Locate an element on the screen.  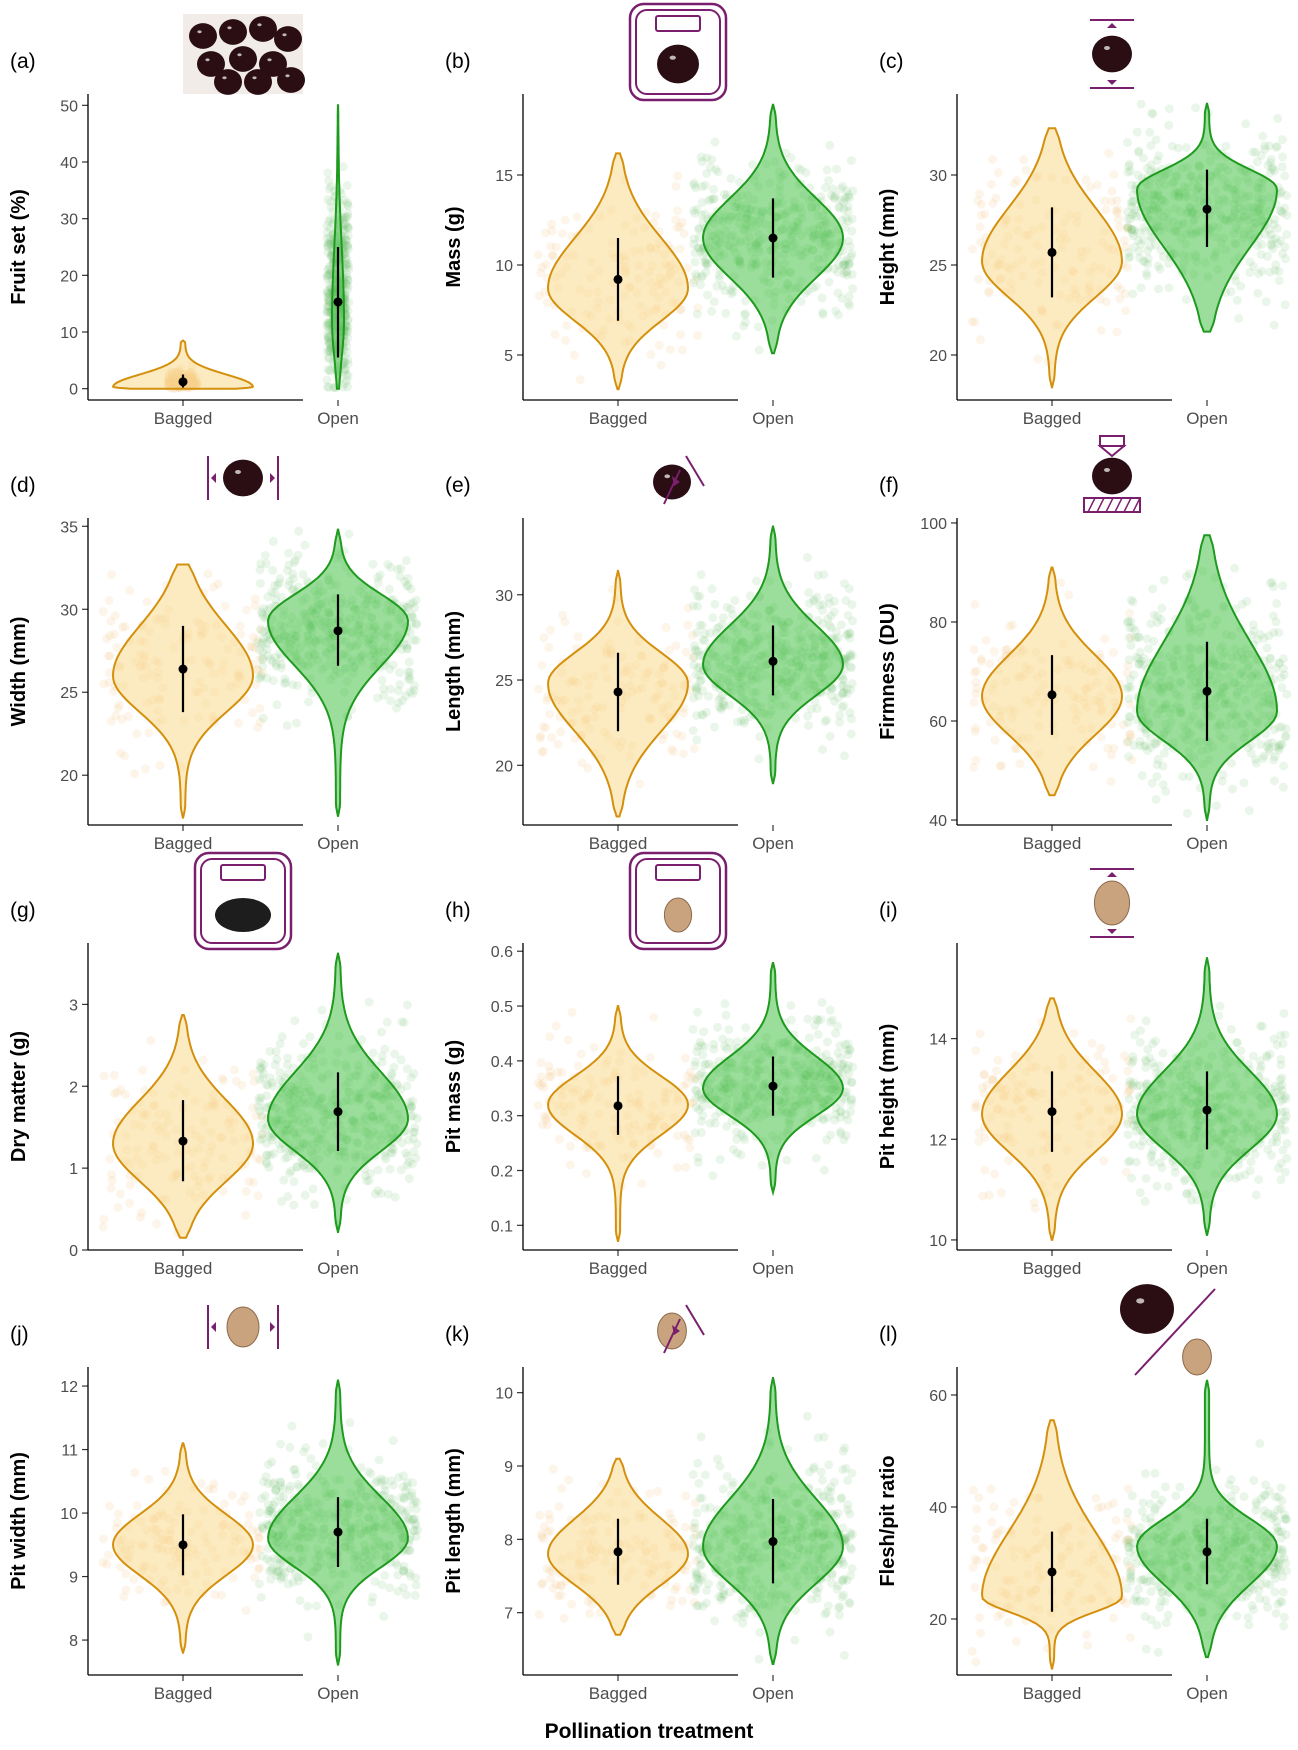
arrow-up-icon is located at coordinates (1112, 25).